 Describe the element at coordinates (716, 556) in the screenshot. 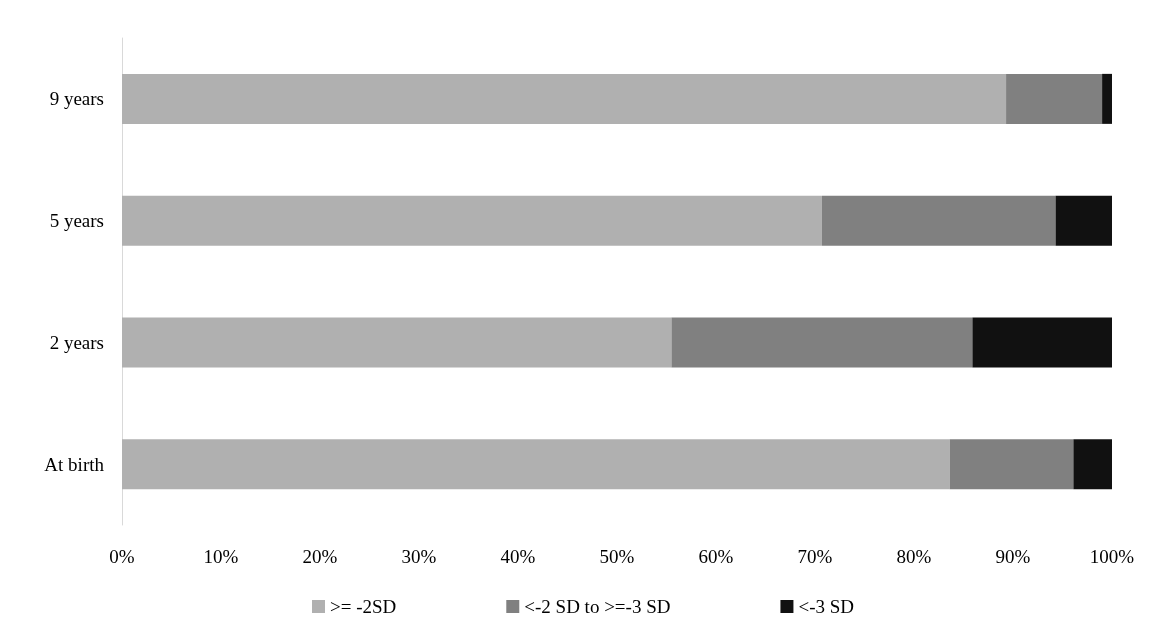

I see `x-tick-label: 60%` at that location.